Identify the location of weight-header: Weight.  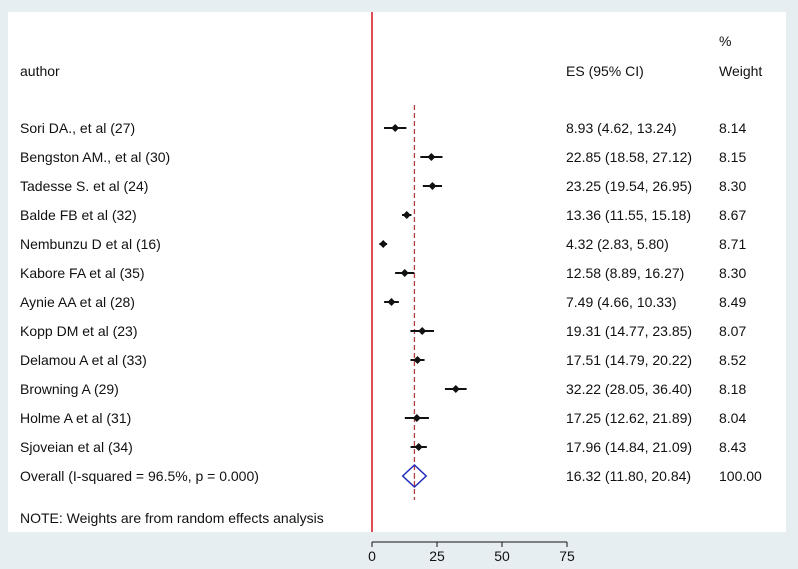
(740, 71).